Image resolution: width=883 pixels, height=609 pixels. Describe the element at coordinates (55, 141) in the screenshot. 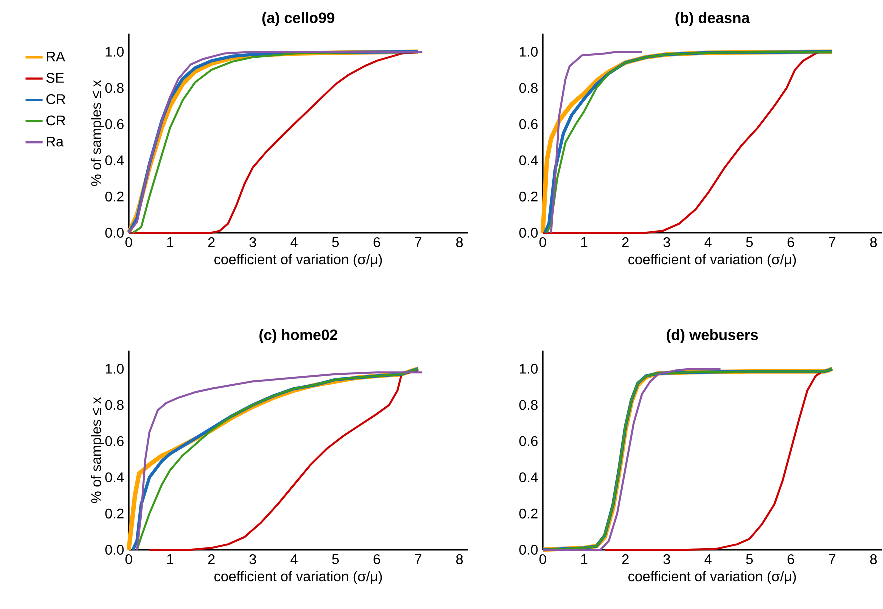

I see `legend-label: Ra` at that location.